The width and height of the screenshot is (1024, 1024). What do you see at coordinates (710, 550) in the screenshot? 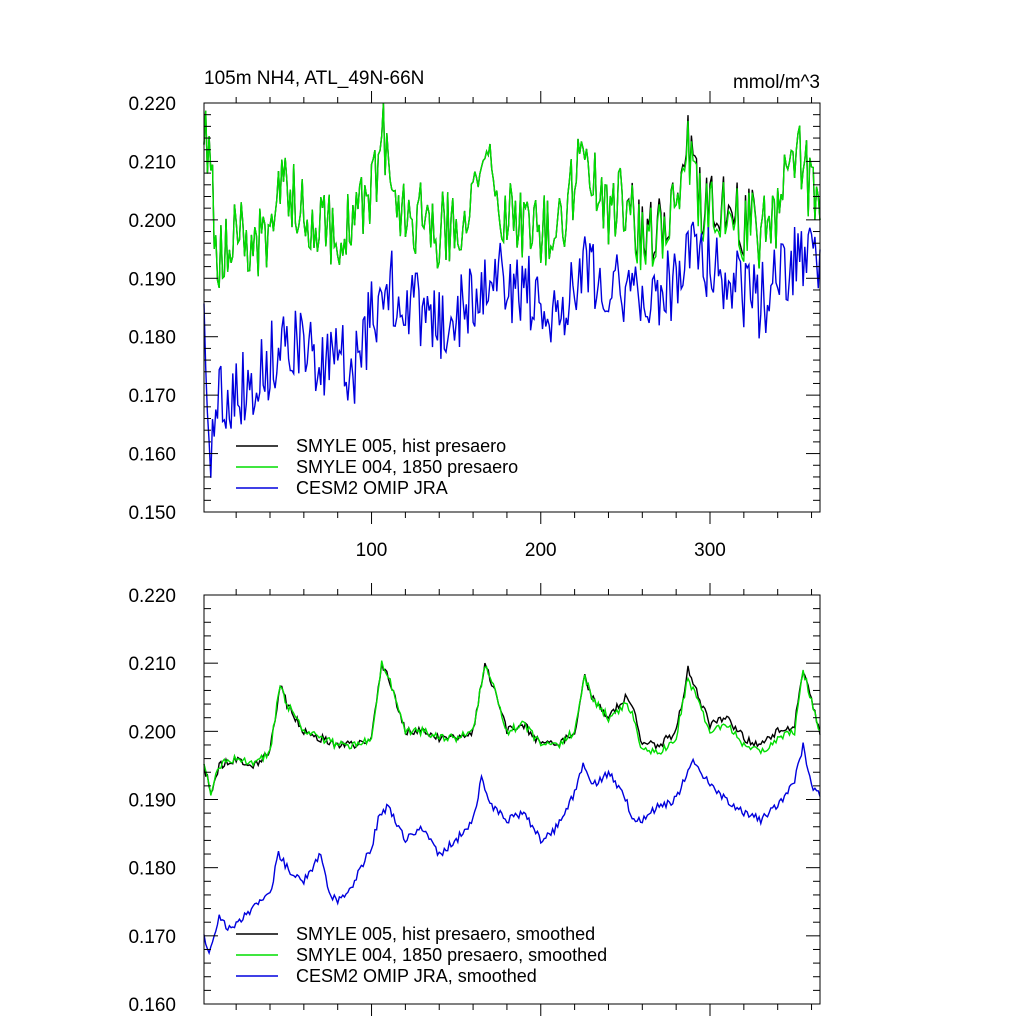
I see `x-tick-label: 300` at bounding box center [710, 550].